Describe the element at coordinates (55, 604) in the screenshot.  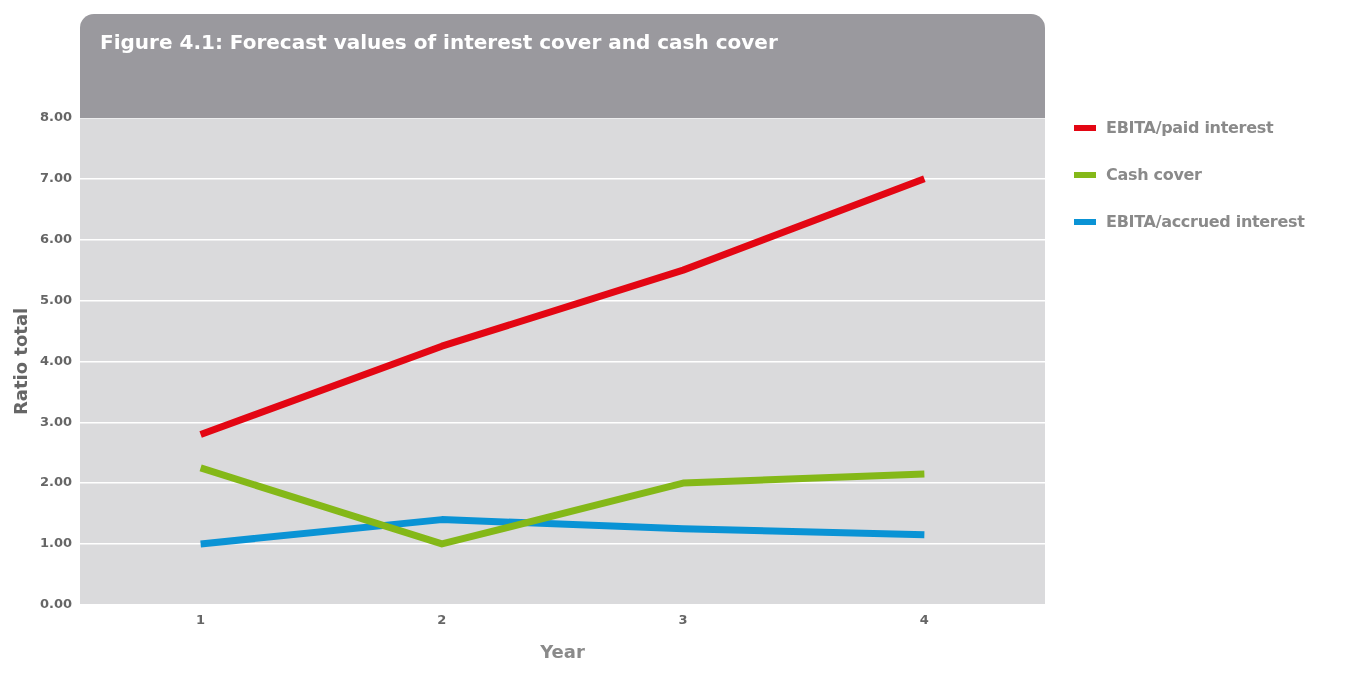
I see `y-tick-label: 0.00` at that location.